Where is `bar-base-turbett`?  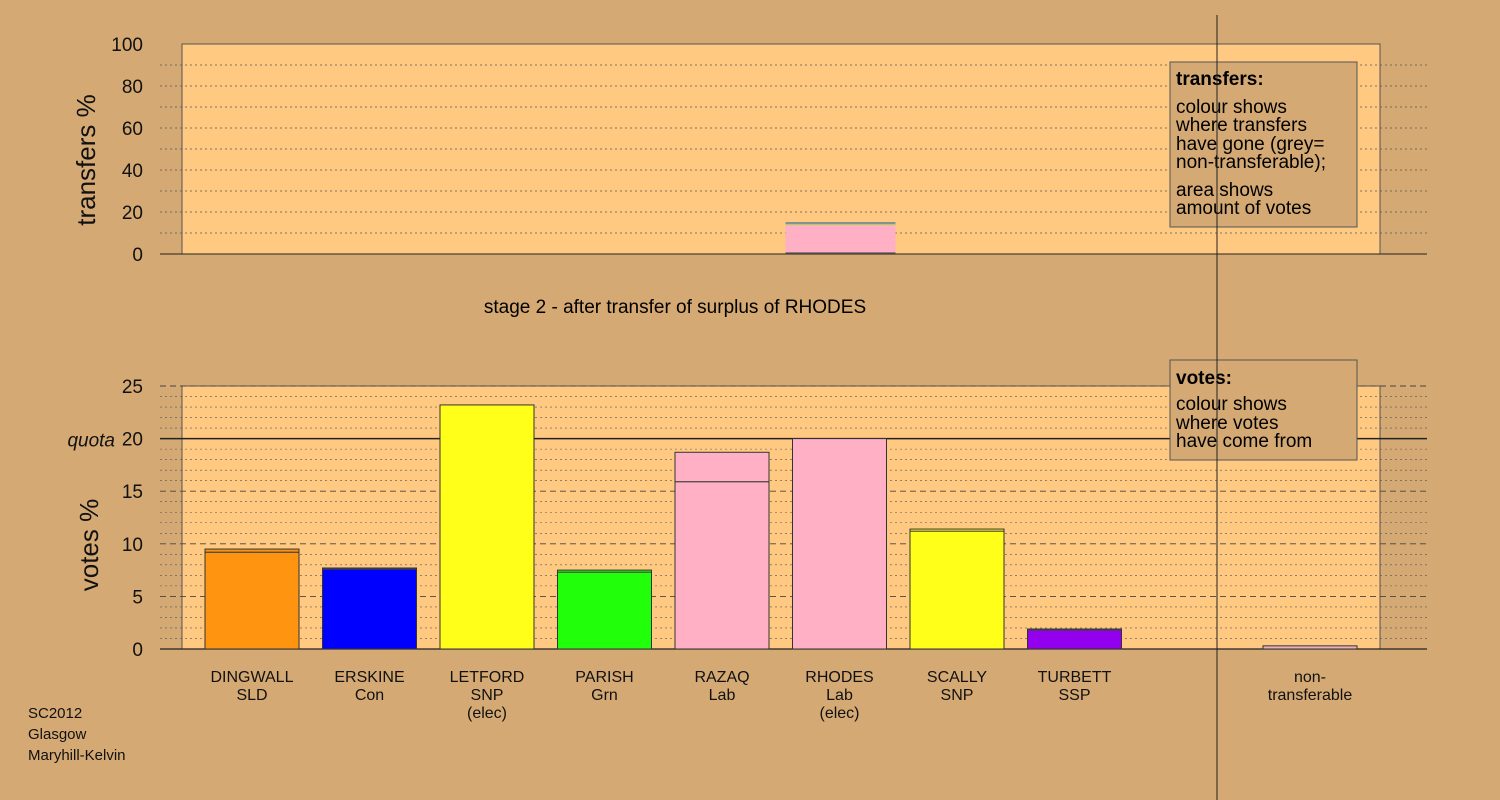
bar-base-turbett is located at coordinates (1074, 639).